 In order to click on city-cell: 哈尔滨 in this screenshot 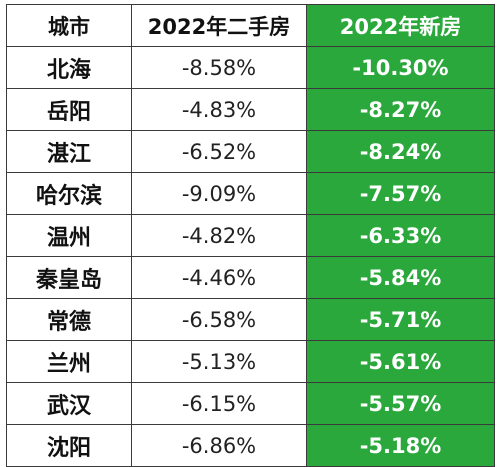, I will do `click(69, 193)`.